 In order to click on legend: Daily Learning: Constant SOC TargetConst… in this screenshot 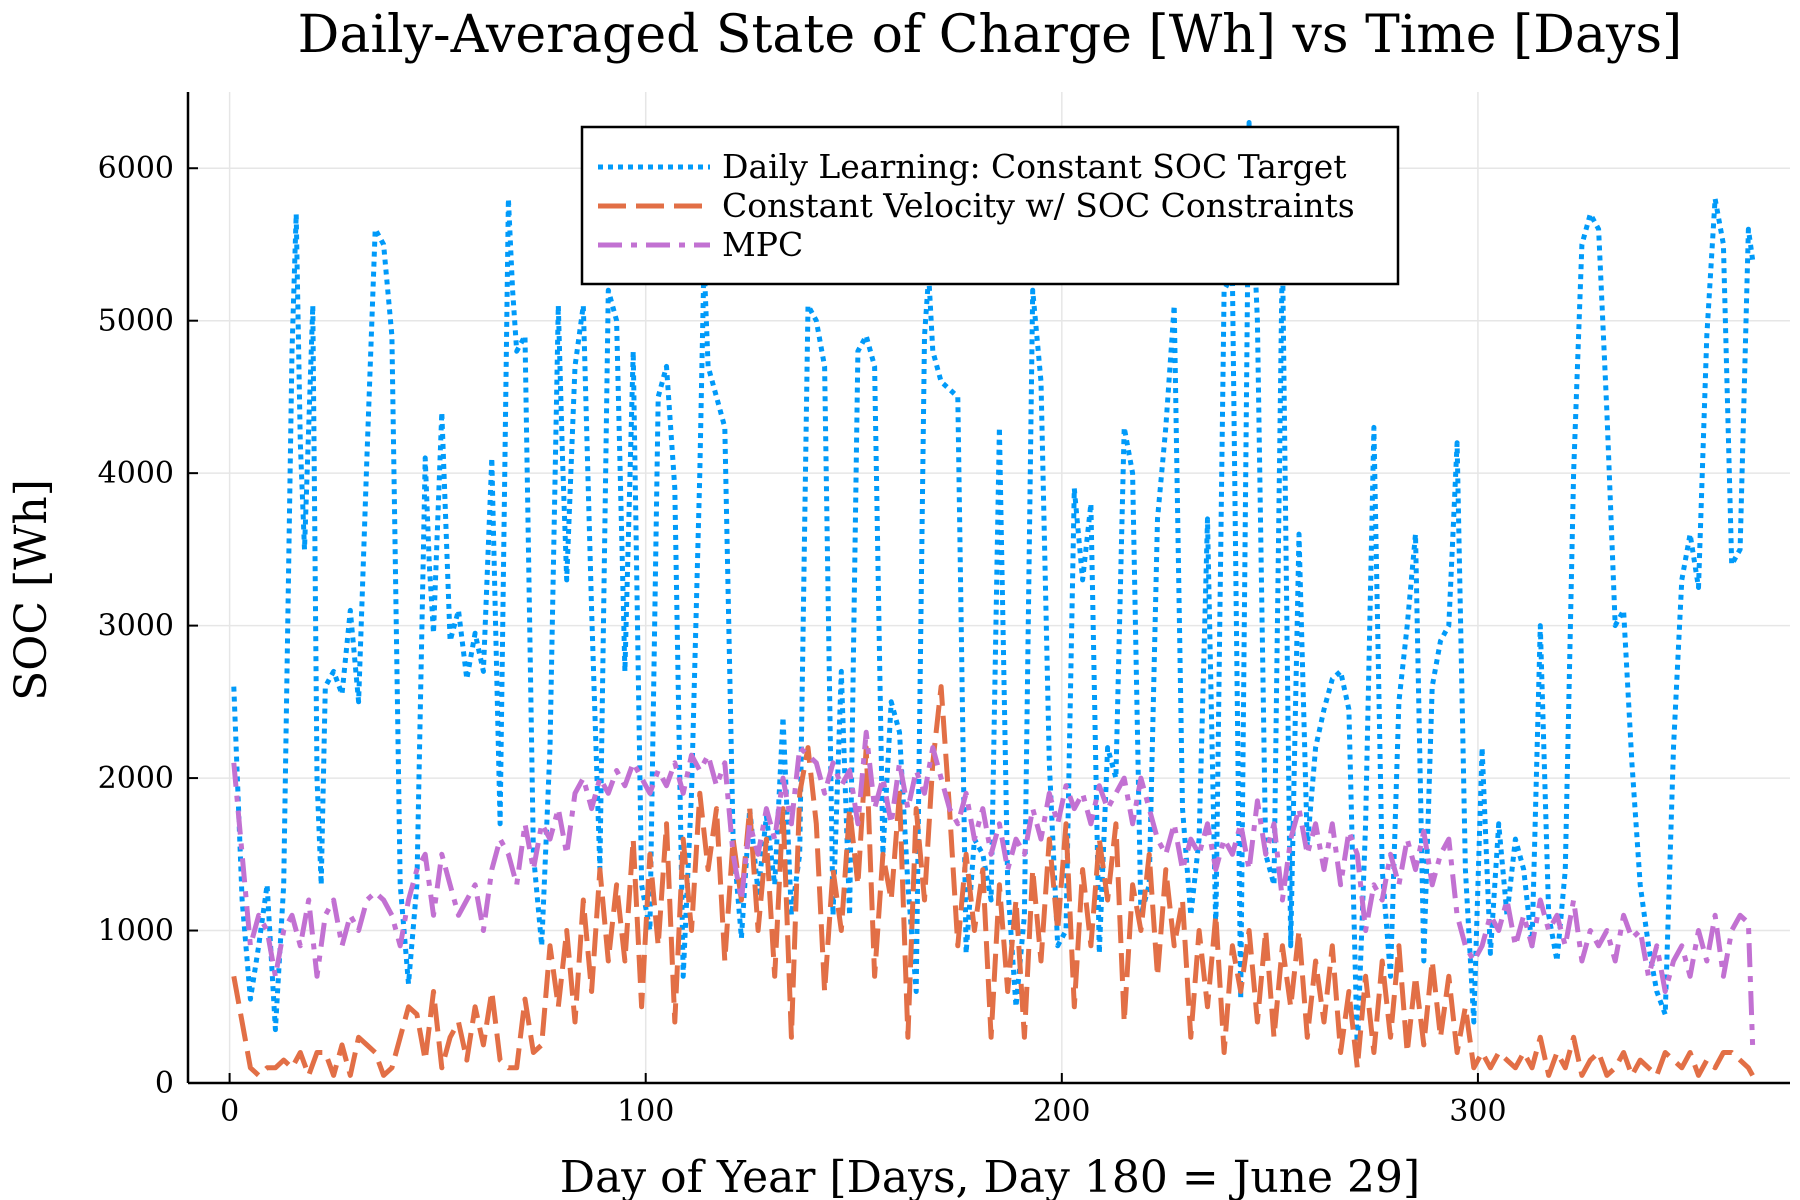, I will do `click(990, 205)`.